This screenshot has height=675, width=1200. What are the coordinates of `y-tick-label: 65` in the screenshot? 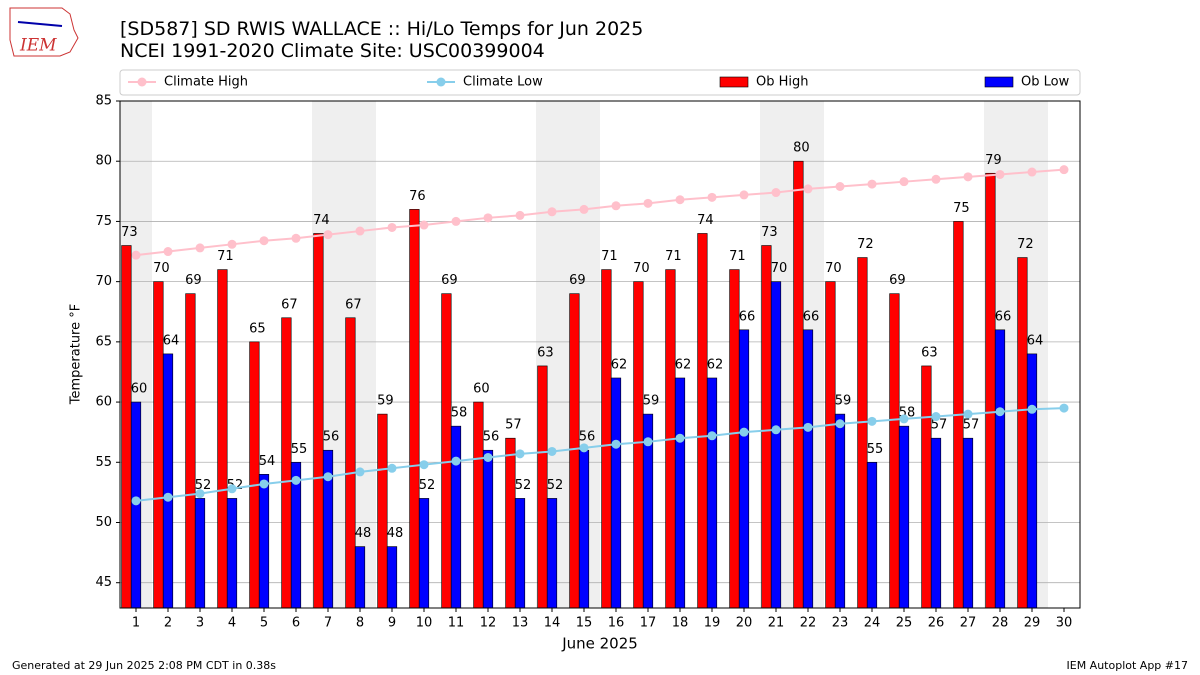 It's located at (103, 341).